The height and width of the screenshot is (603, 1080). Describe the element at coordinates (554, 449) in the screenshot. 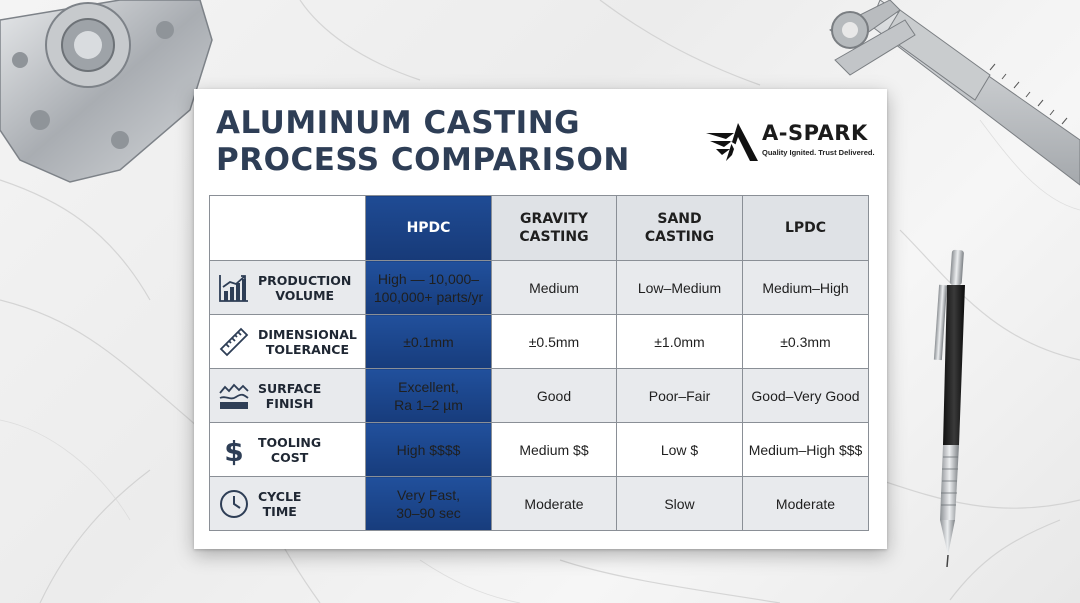

I see `cell-gravity: Medium $$` at that location.